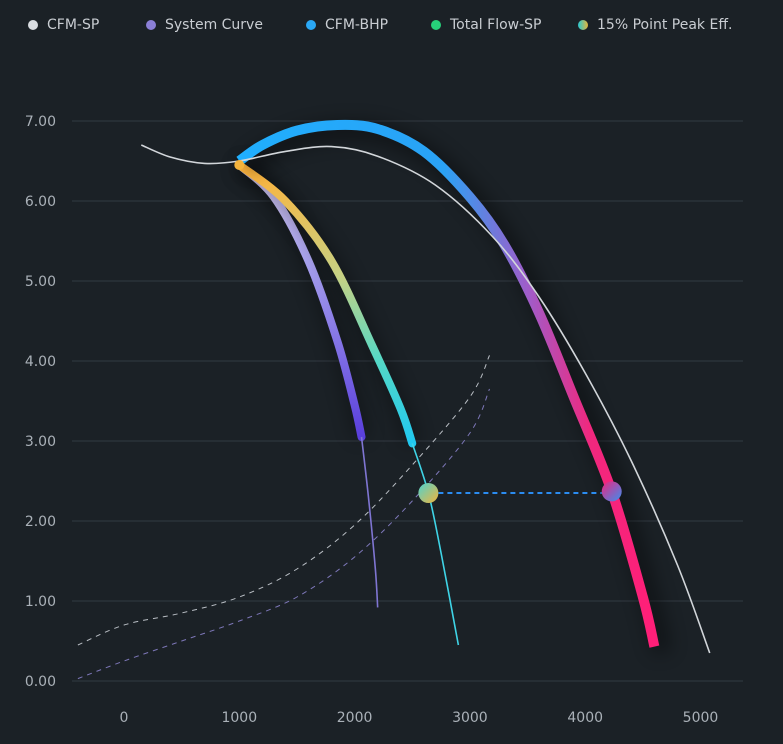 Image resolution: width=783 pixels, height=744 pixels. Describe the element at coordinates (124, 718) in the screenshot. I see `x-tick-label: 0` at that location.